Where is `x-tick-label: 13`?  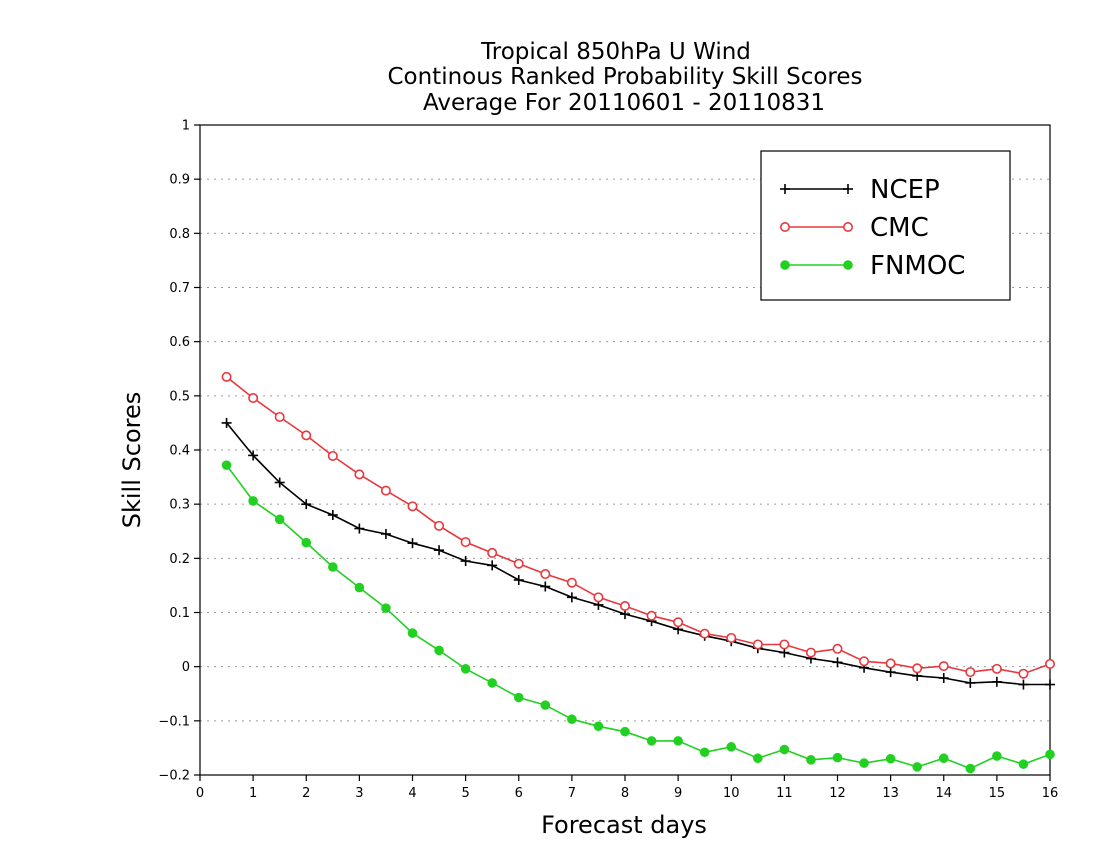 x-tick-label: 13 is located at coordinates (890, 793).